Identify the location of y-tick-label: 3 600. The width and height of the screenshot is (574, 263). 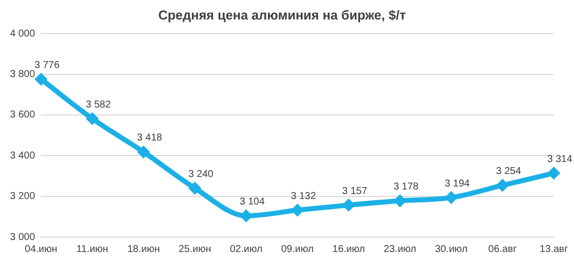
(23, 115).